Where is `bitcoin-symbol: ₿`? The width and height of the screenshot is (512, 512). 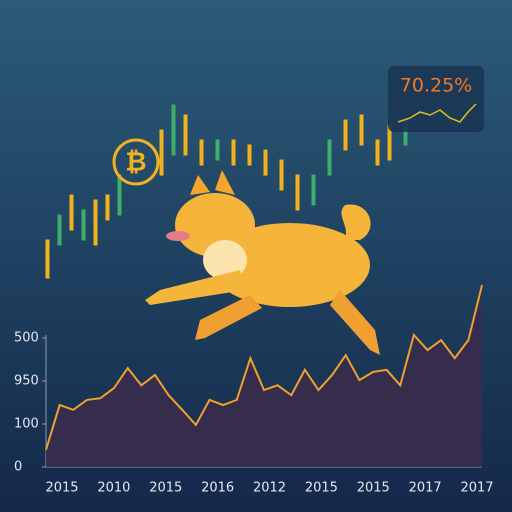
bitcoin-symbol: ₿ is located at coordinates (135, 163).